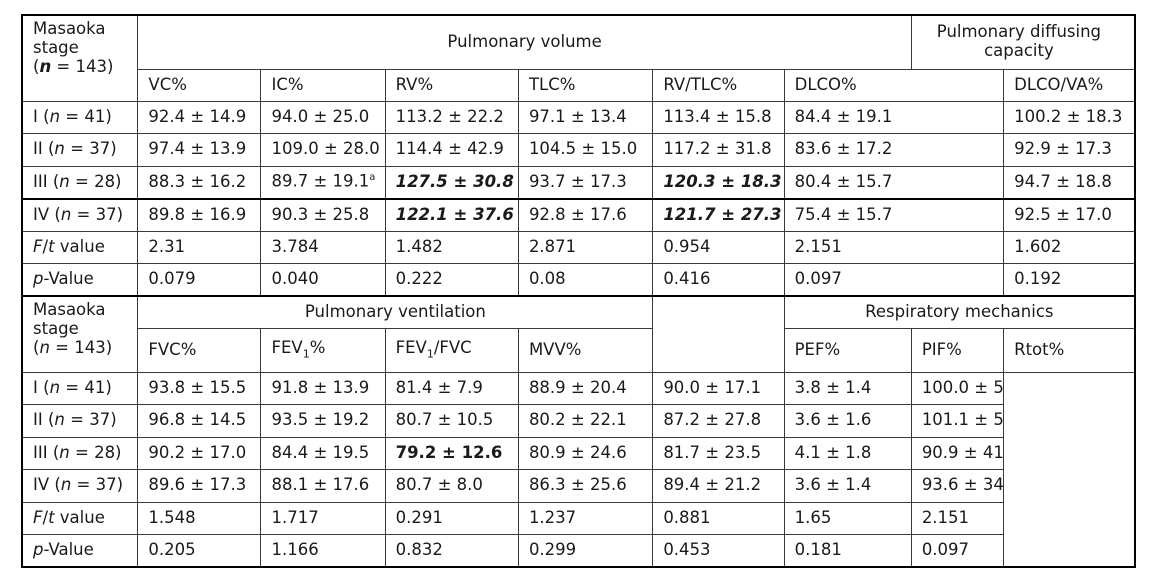 The height and width of the screenshot is (585, 1158). I want to click on s2-col-pef-: PEF%, so click(847, 350).